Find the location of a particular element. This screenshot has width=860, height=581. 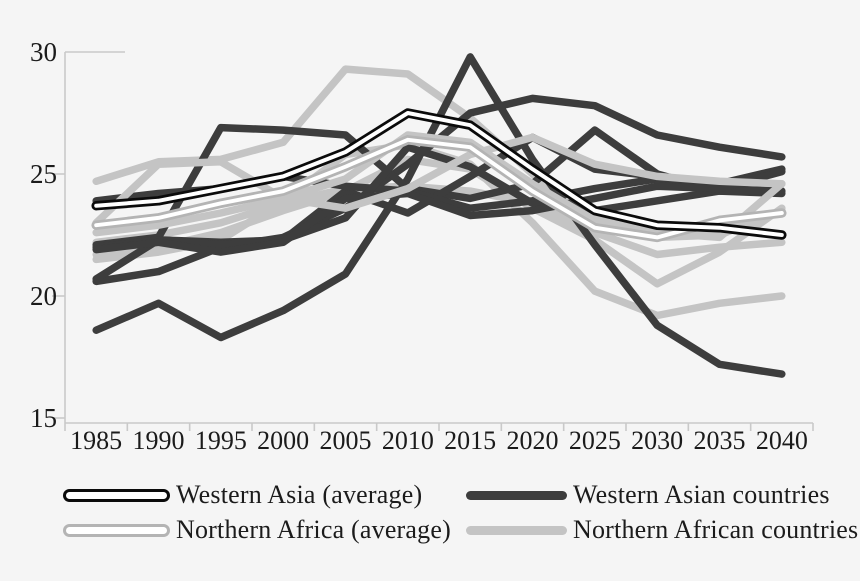

legend-label-western-asian-countries: Western Asian countries is located at coordinates (701, 494).